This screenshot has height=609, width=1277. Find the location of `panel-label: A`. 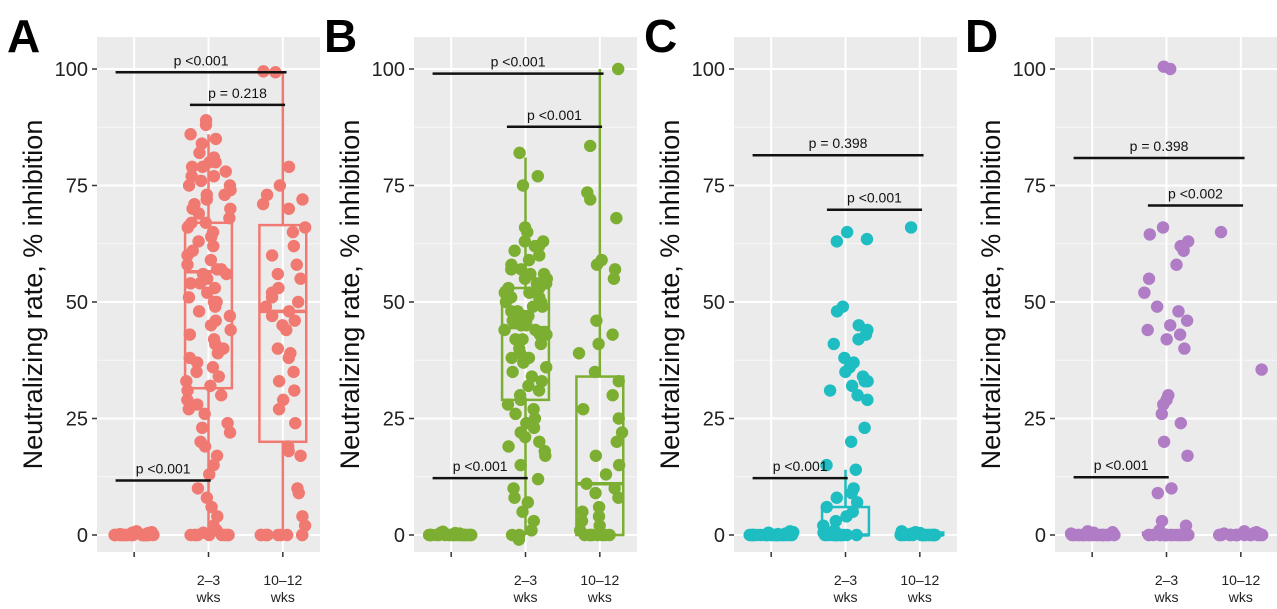

panel-label: A is located at coordinates (23, 36).